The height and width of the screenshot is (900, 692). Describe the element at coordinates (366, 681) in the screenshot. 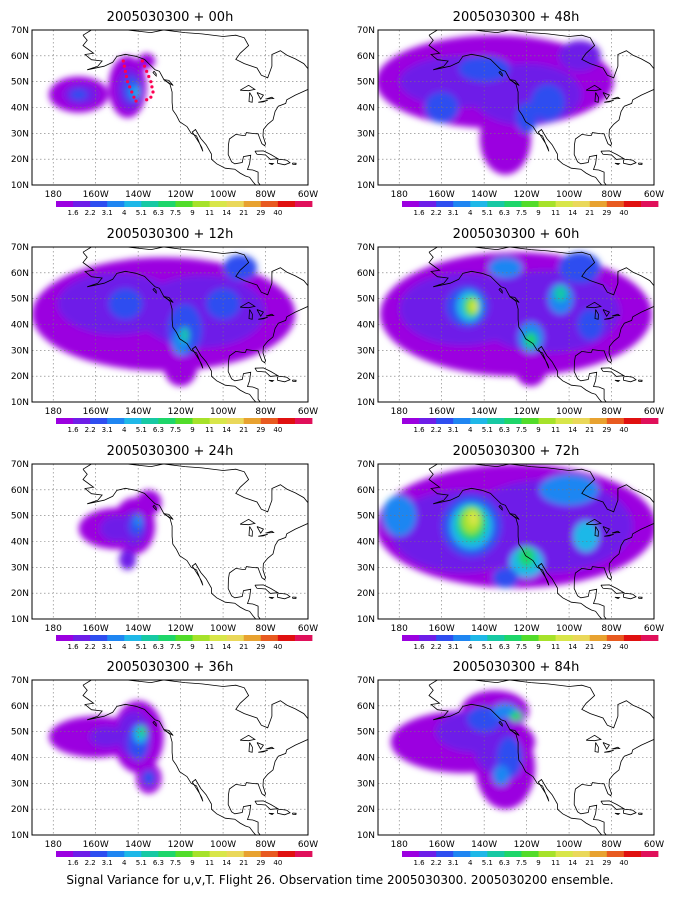

I see `lat-tick-label: 70N` at that location.